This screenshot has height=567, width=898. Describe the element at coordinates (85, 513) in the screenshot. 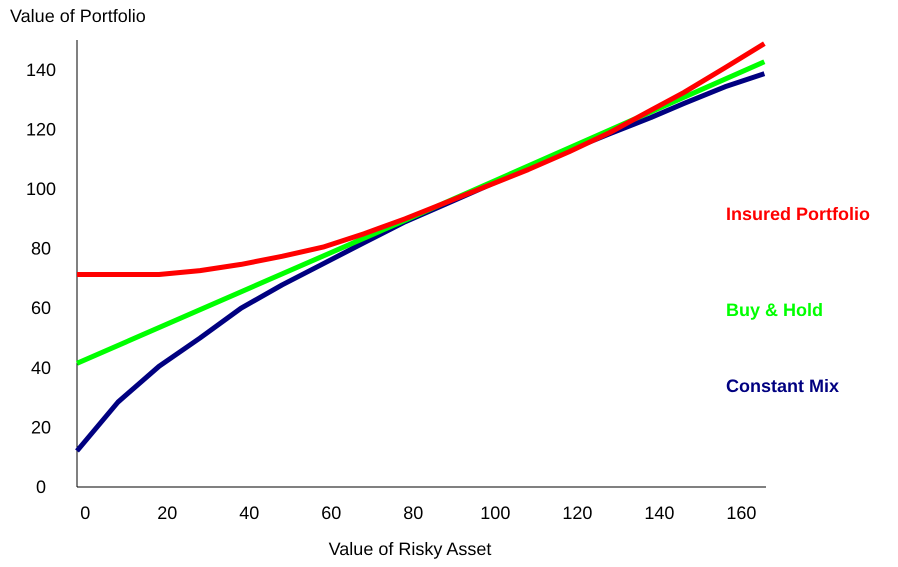

I see `x-tick-label: 0` at that location.